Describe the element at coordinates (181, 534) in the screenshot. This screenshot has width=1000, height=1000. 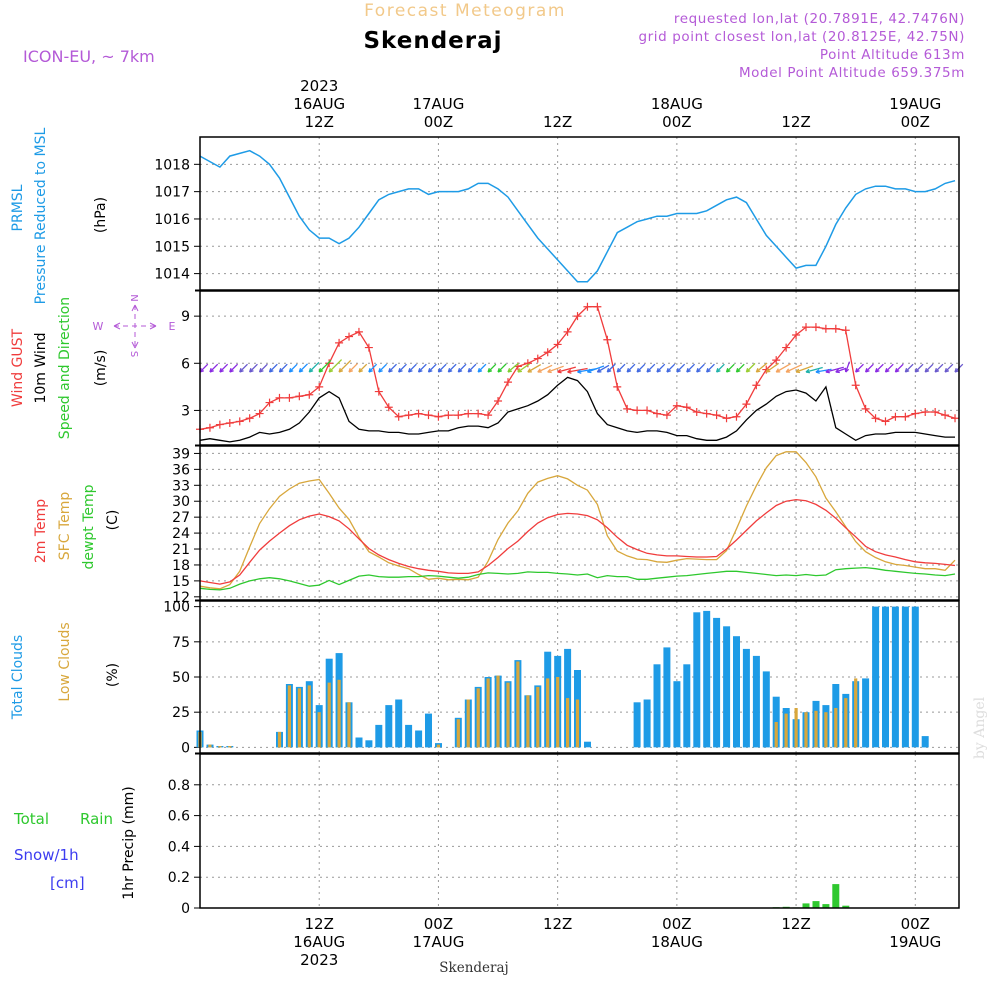
I see `y-tick-label: 24` at that location.